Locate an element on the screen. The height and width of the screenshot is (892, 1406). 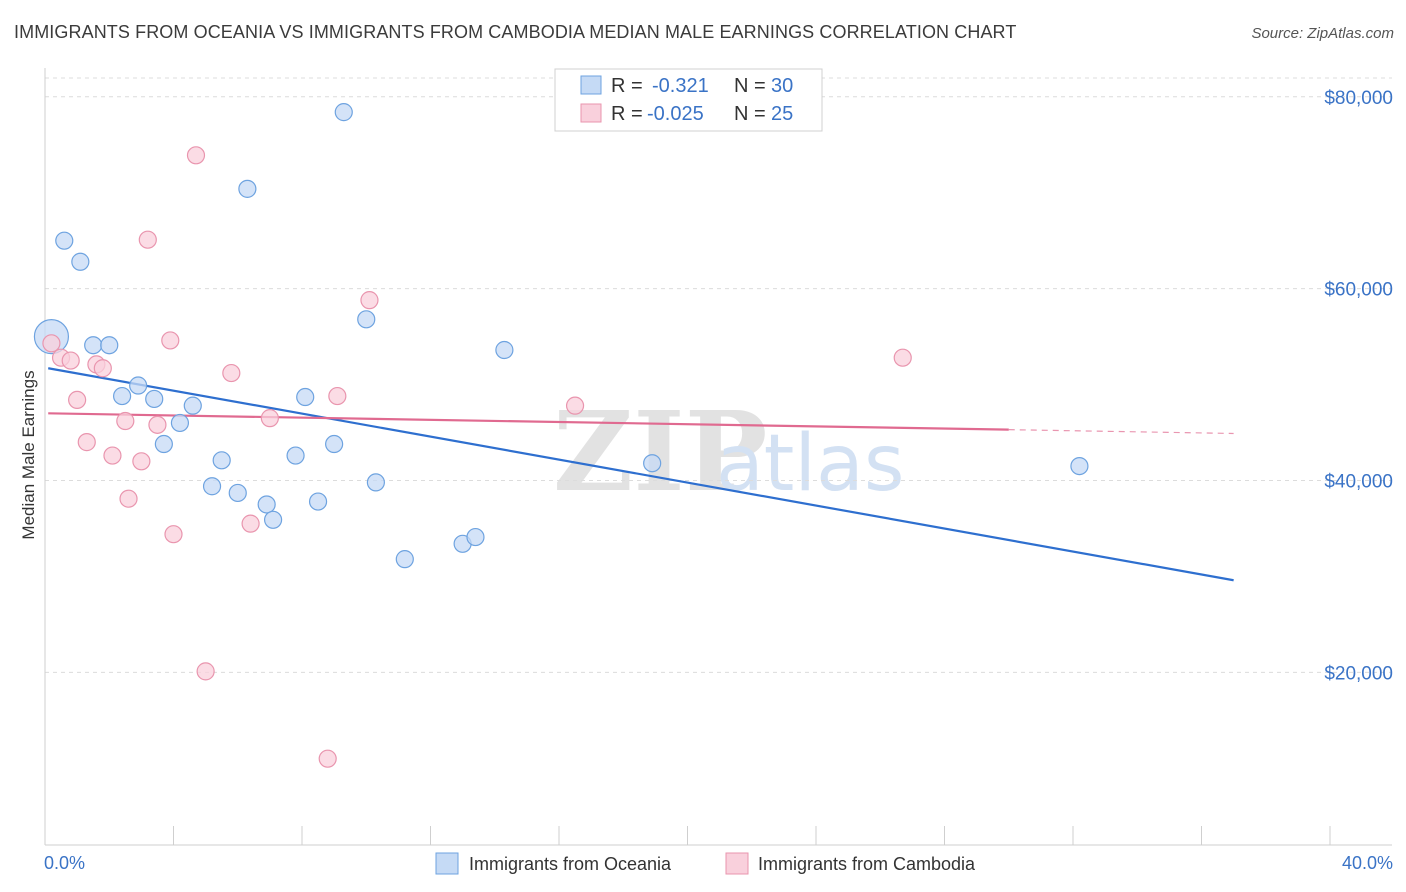
series-legend-label-oceania: Immigrants from Oceania is located at coordinates (570, 864).